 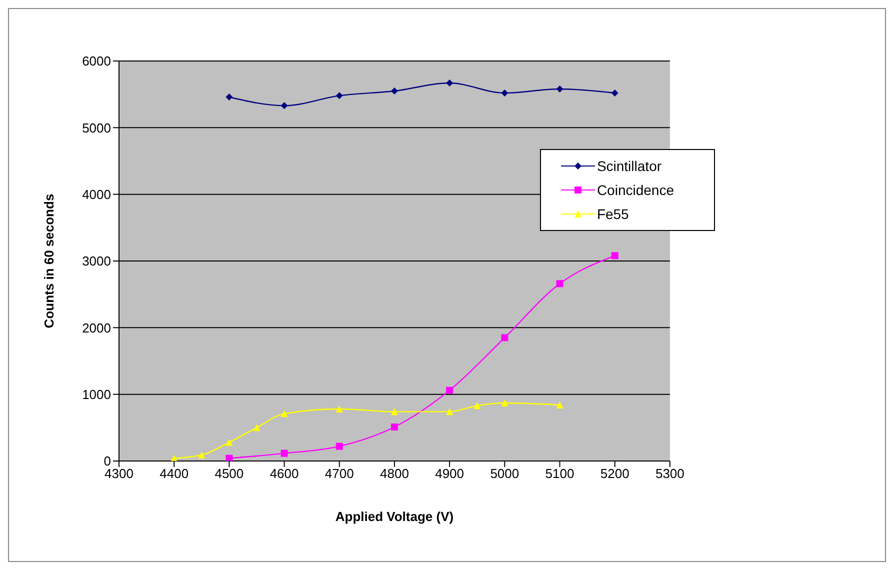 What do you see at coordinates (96, 61) in the screenshot?
I see `y-tick-label: 6000` at bounding box center [96, 61].